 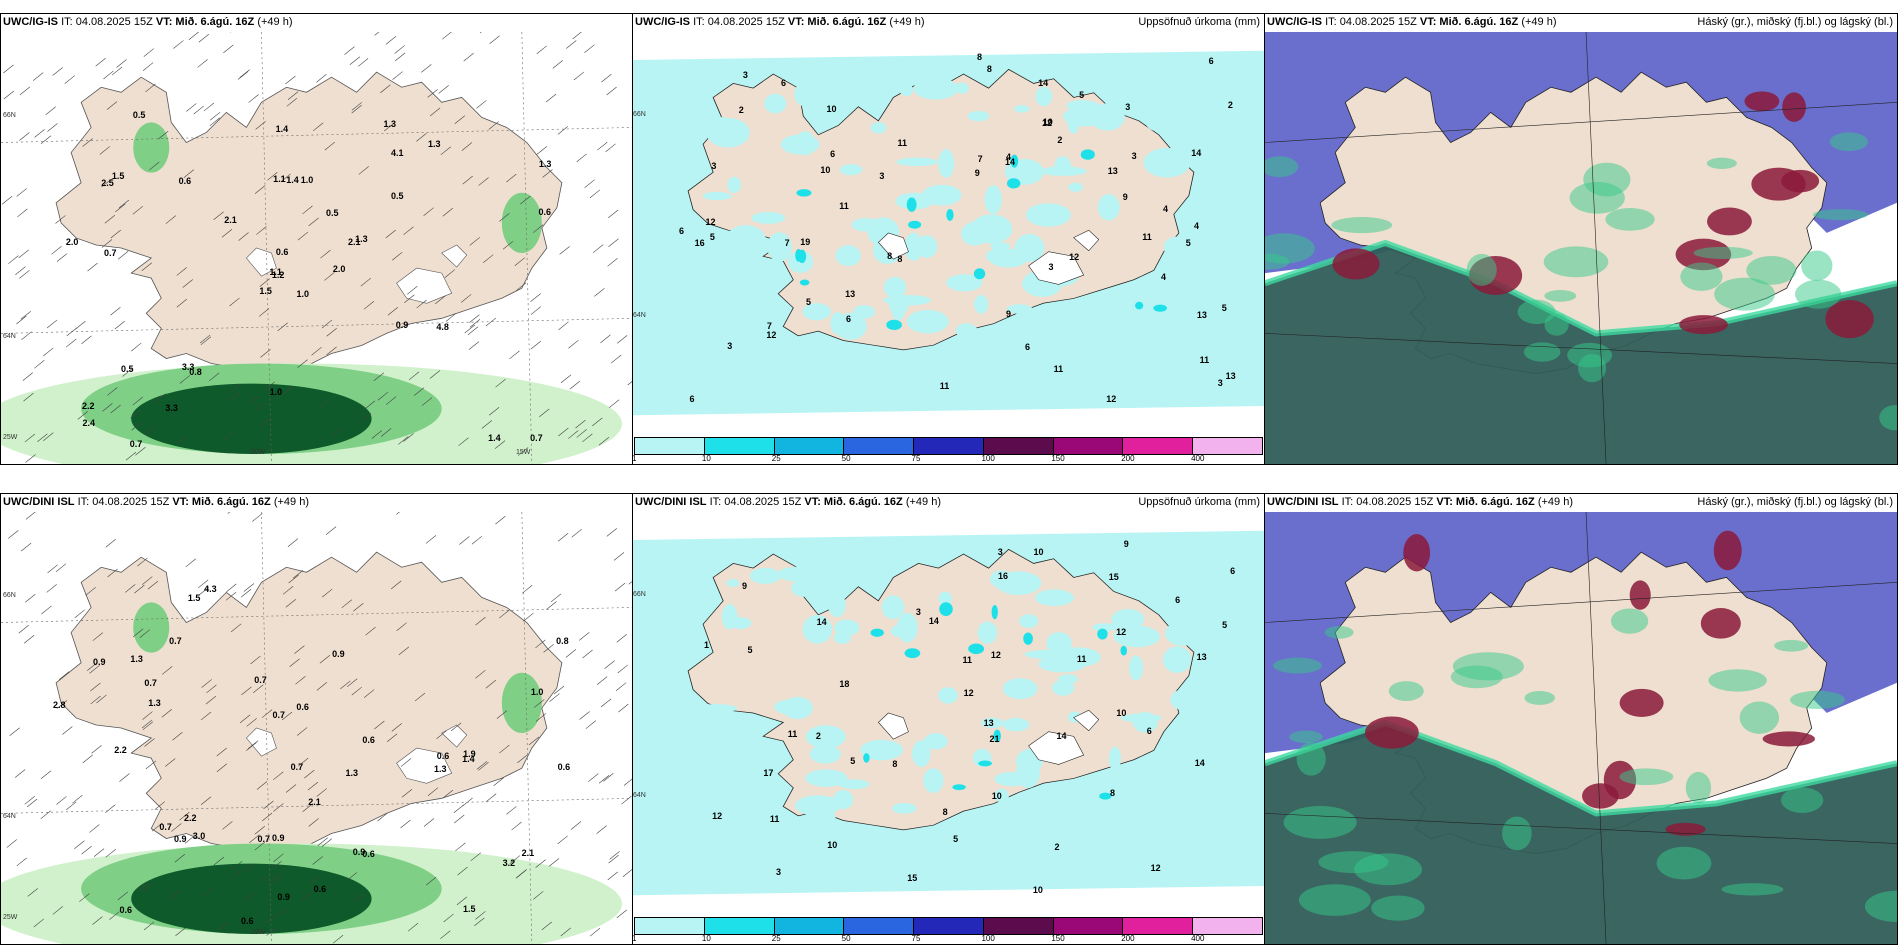 I want to click on panel-subtitle: Uppsöfnuð úrkoma (mm), so click(x=1199, y=22).